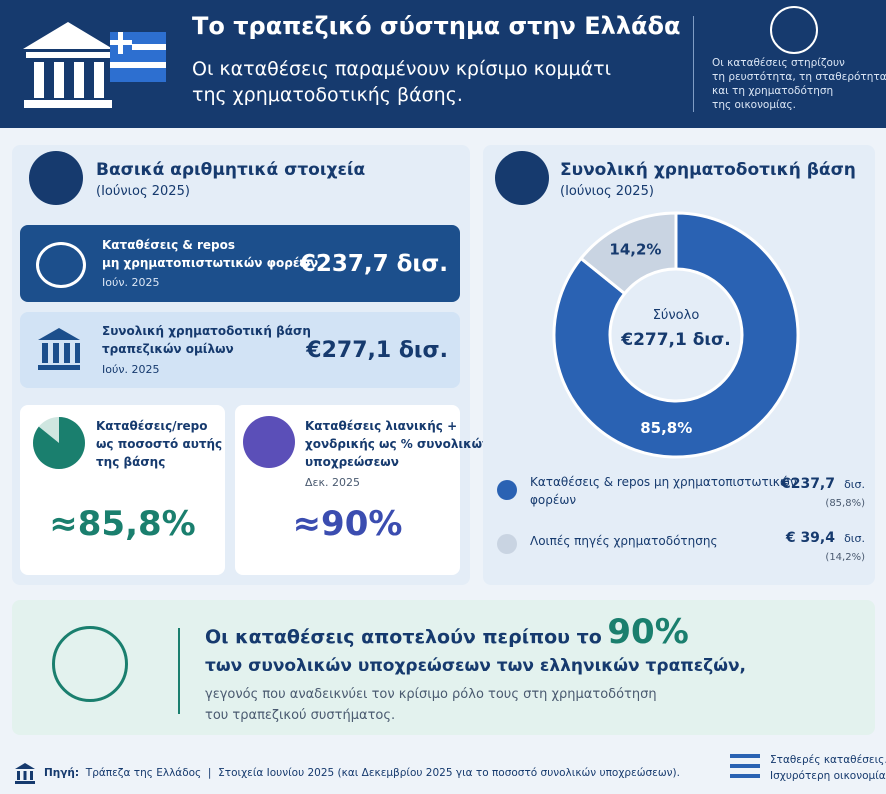 The image size is (886, 794). Describe the element at coordinates (152, 426) in the screenshot. I see `label-line: Καταθέσεις/repo` at that location.